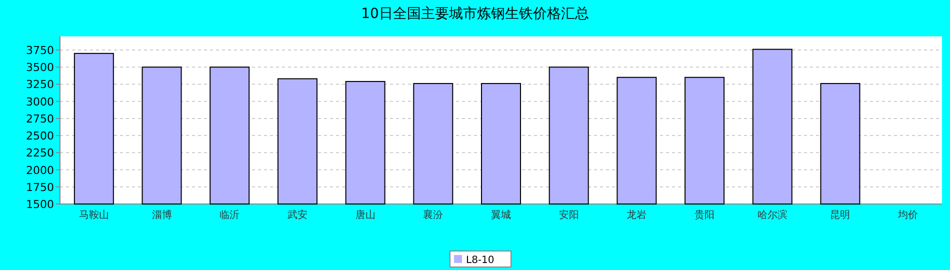 The width and height of the screenshot is (950, 270). I want to click on y-tick-label: 1750, so click(40, 187).